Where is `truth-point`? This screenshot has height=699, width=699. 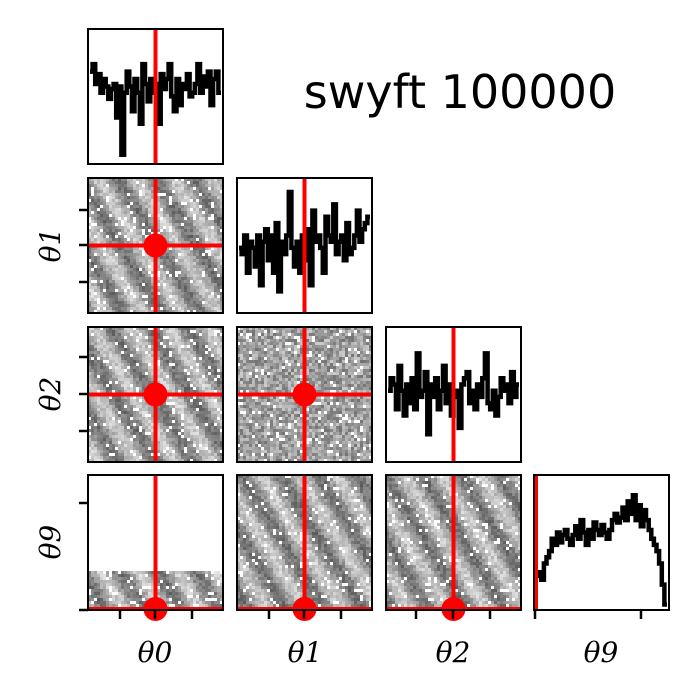
truth-point is located at coordinates (155, 245).